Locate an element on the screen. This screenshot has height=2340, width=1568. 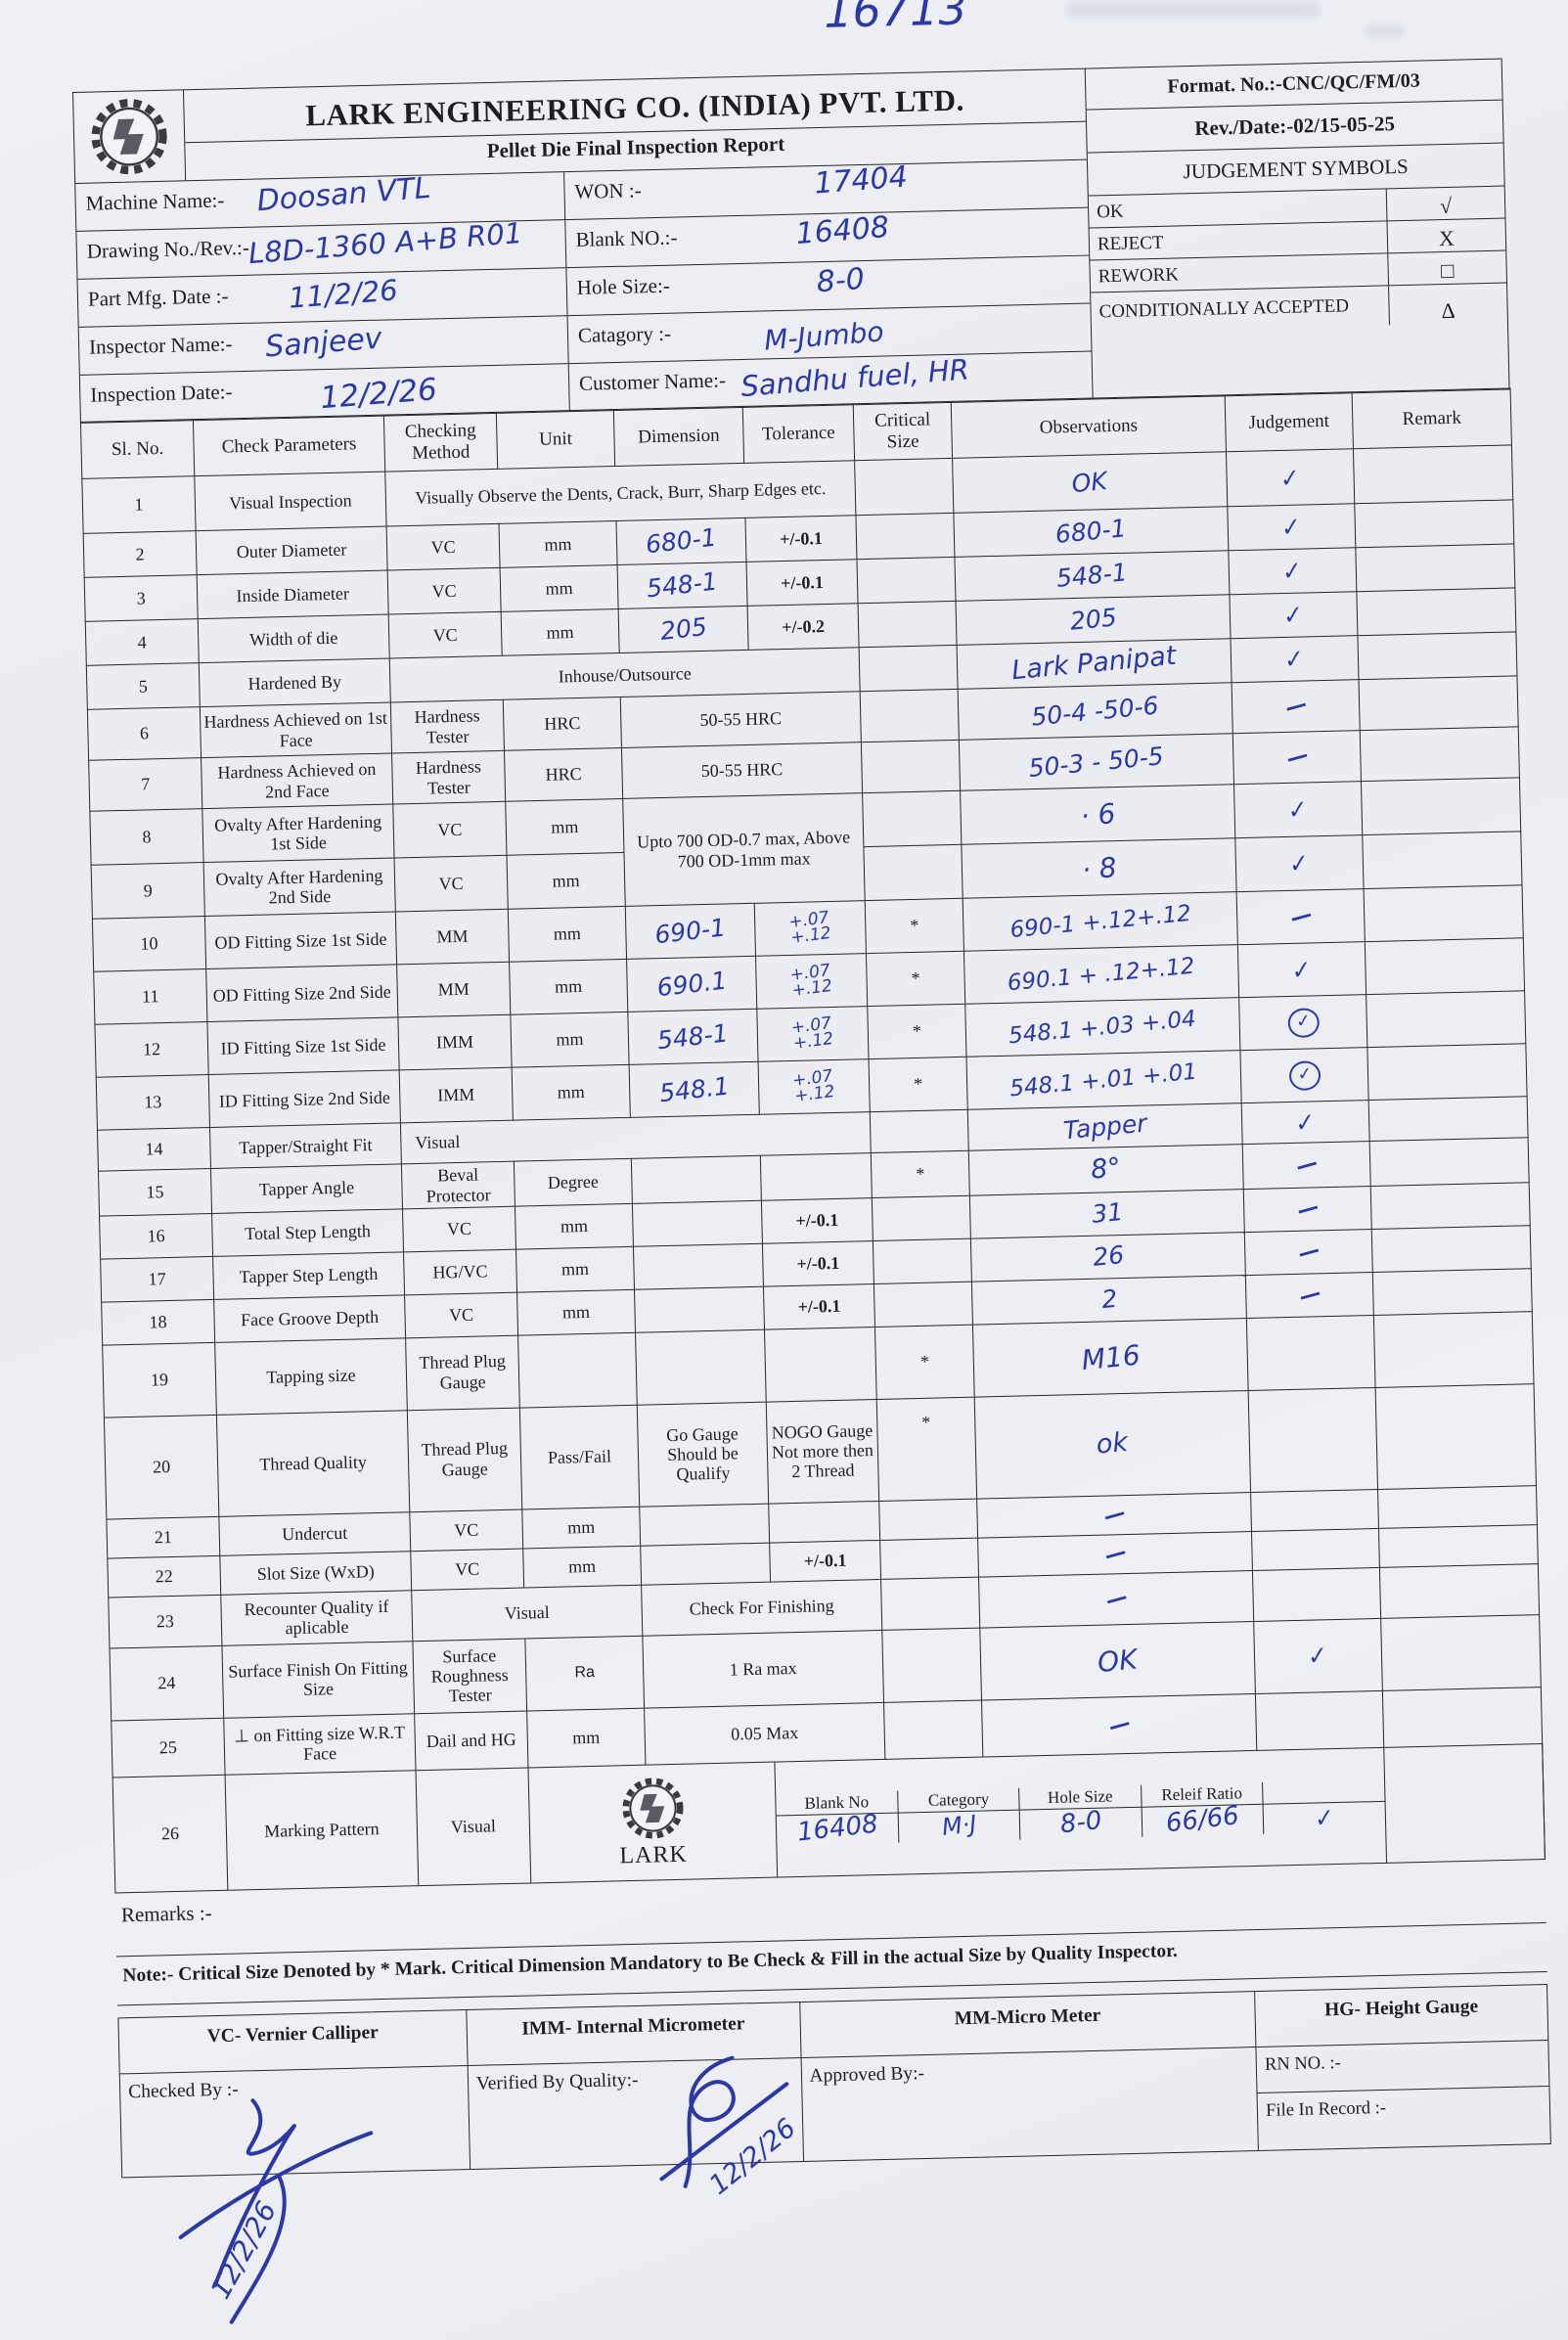
legend-hg-label: HG- Height Gauge is located at coordinates (1401, 2016).